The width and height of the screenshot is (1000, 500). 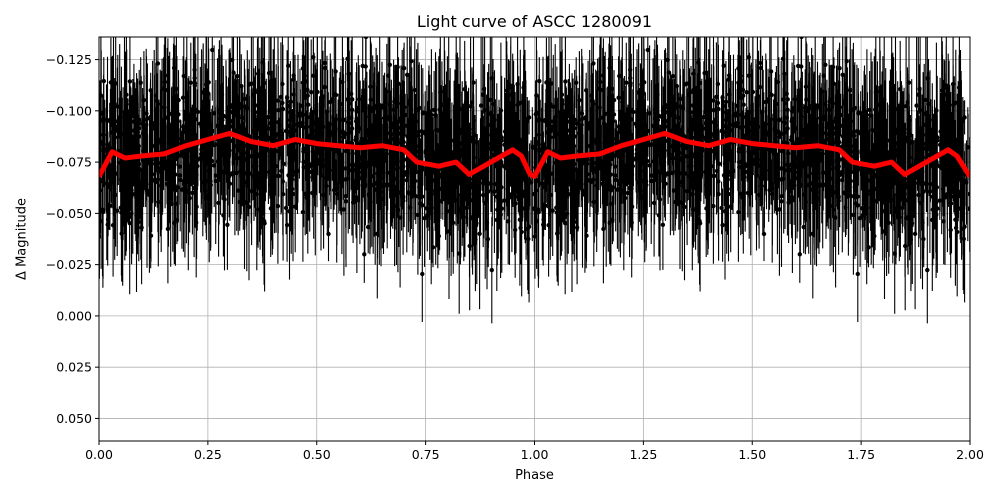 What do you see at coordinates (534, 475) in the screenshot?
I see `x-axis-label: Phase` at bounding box center [534, 475].